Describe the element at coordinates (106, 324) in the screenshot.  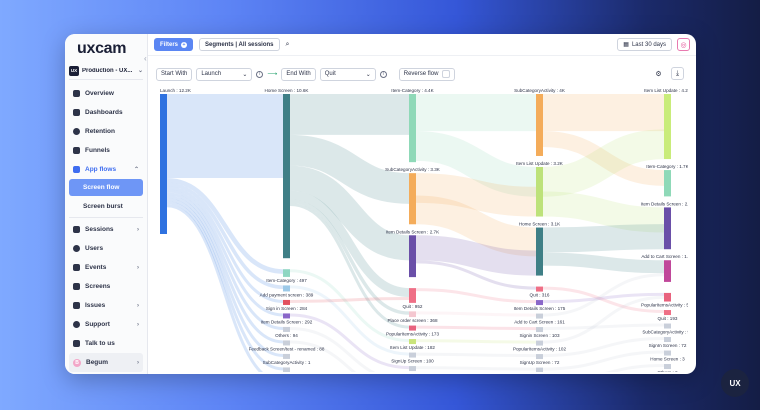
I see `sidebar-item-support: Support ›` at that location.